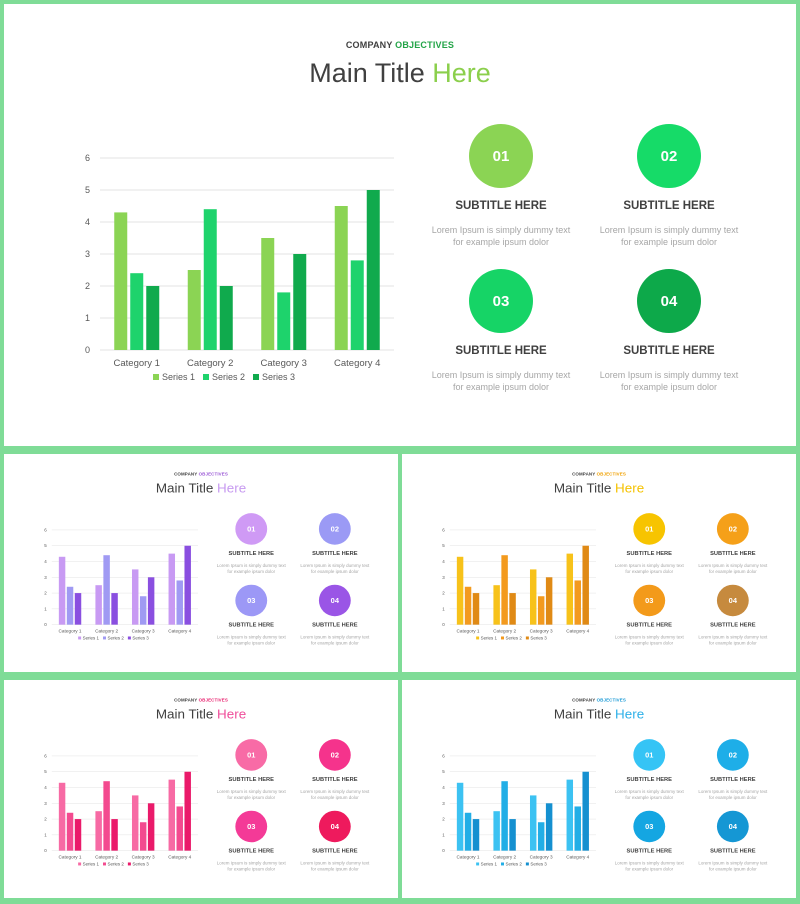  Describe the element at coordinates (45, 624) in the screenshot. I see `y-tick-label: 0` at that location.